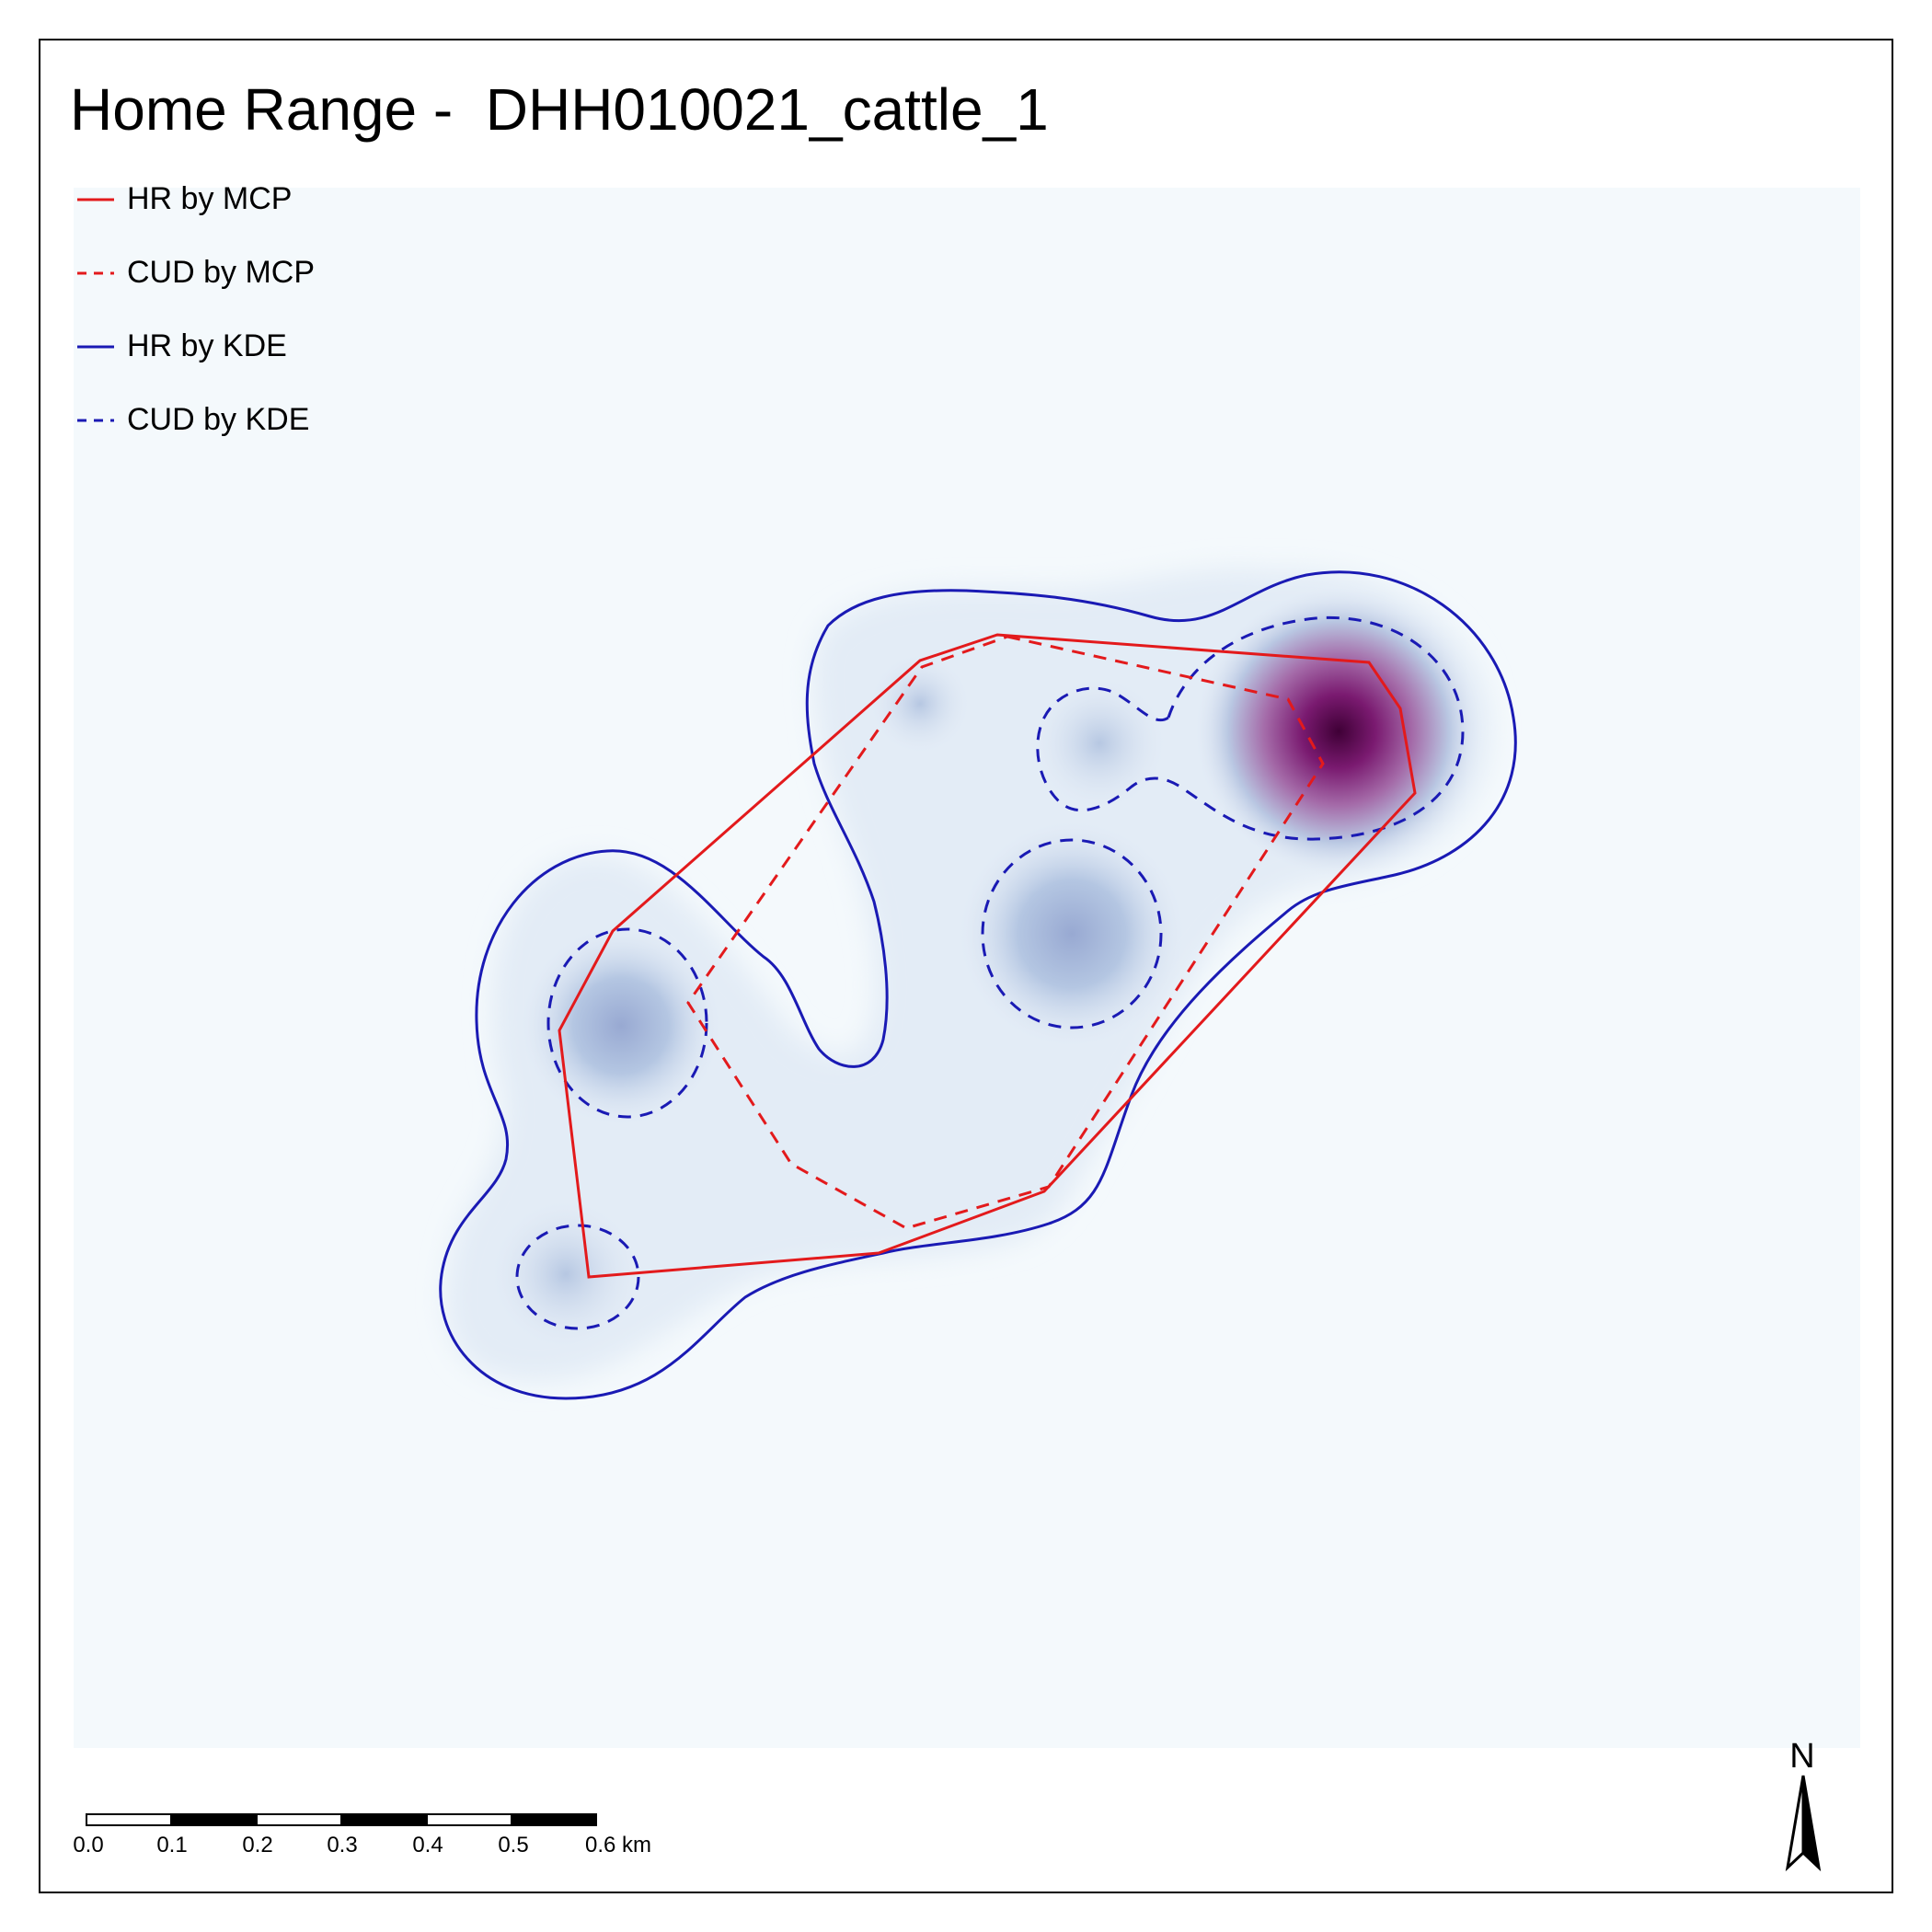 This screenshot has height=1932, width=1932. I want to click on scale-tick-0: 0.0, so click(88, 1845).